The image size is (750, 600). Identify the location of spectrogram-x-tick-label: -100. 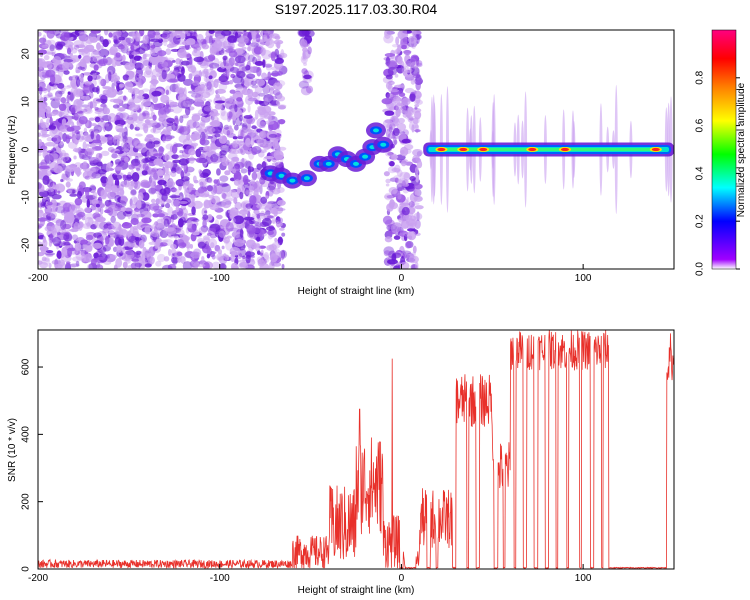
(220, 278).